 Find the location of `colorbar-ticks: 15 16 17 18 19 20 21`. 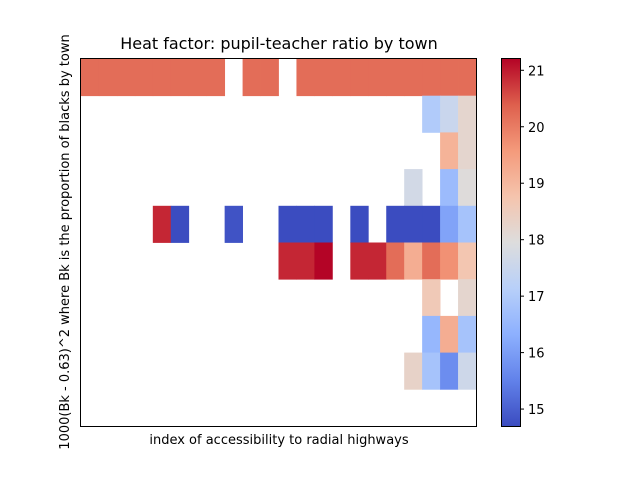

colorbar-ticks: 15 16 17 18 19 20 21 is located at coordinates (532, 241).